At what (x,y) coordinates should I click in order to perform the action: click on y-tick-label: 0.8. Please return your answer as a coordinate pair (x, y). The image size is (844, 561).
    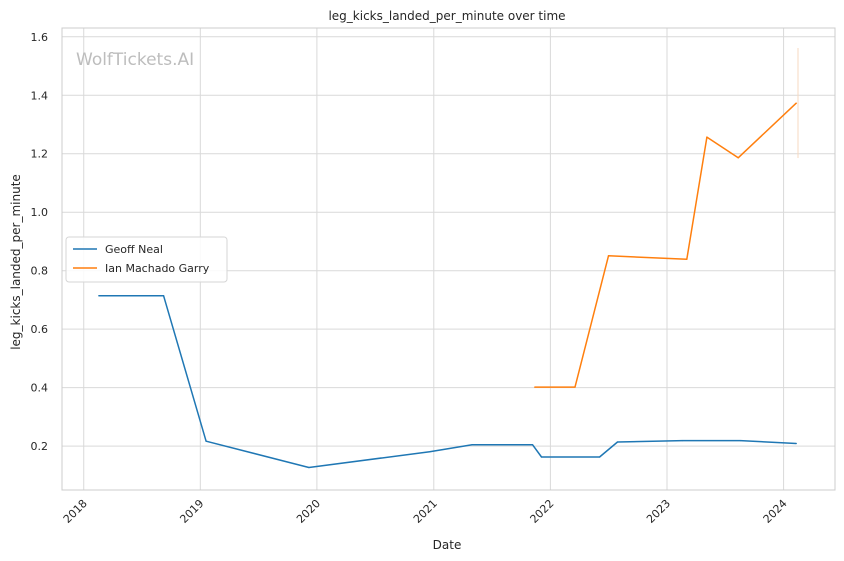
    Looking at the image, I should click on (40, 271).